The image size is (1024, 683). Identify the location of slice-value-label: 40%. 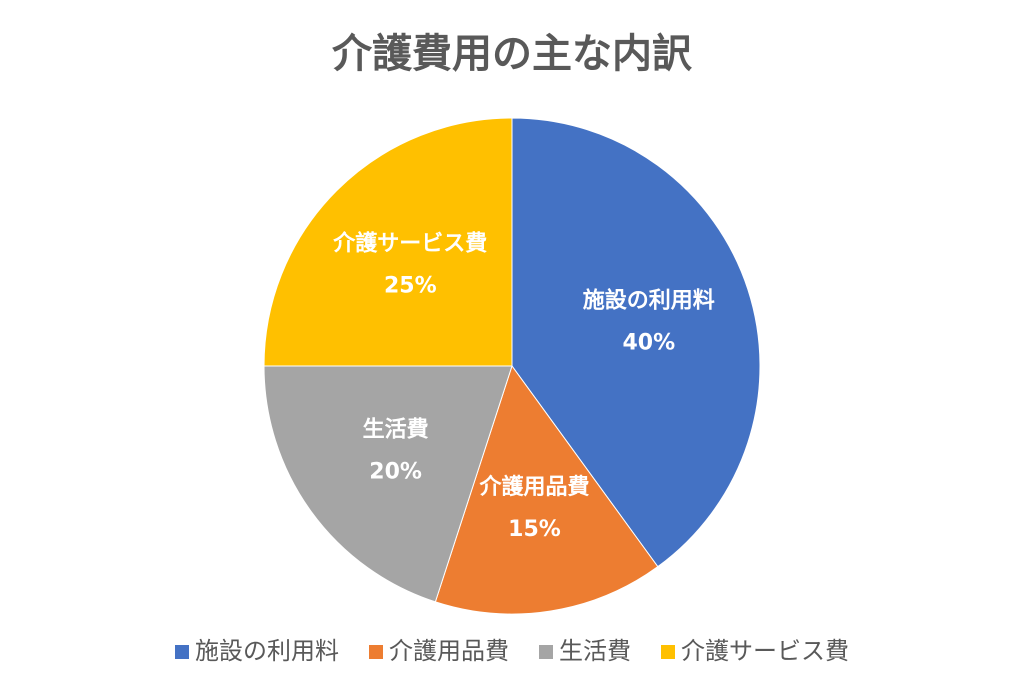
(648, 343).